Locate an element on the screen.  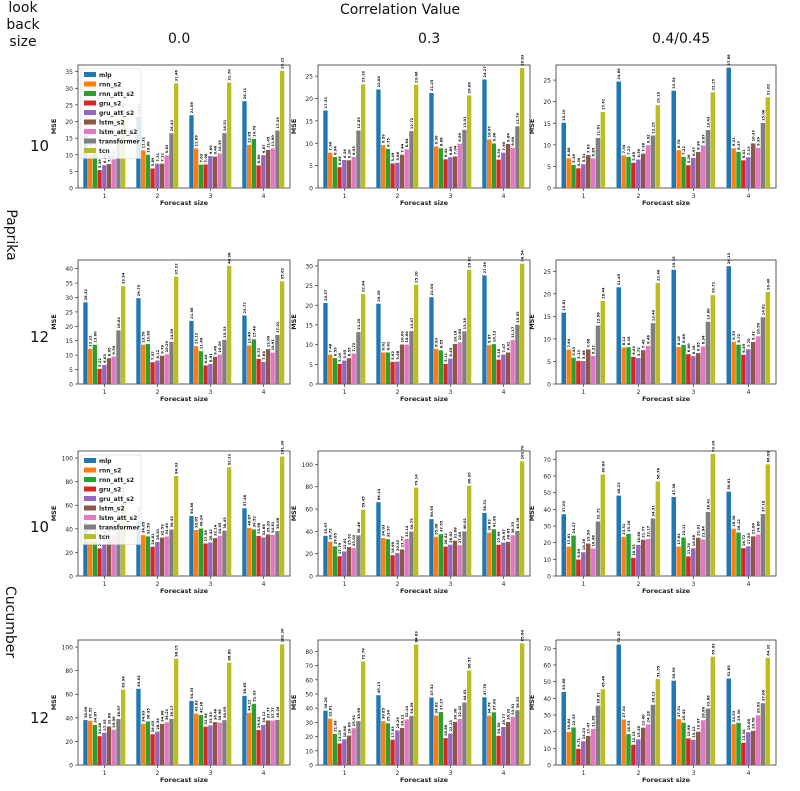
legend-label-rnn_s2: rnn_s2 is located at coordinates (110, 85).